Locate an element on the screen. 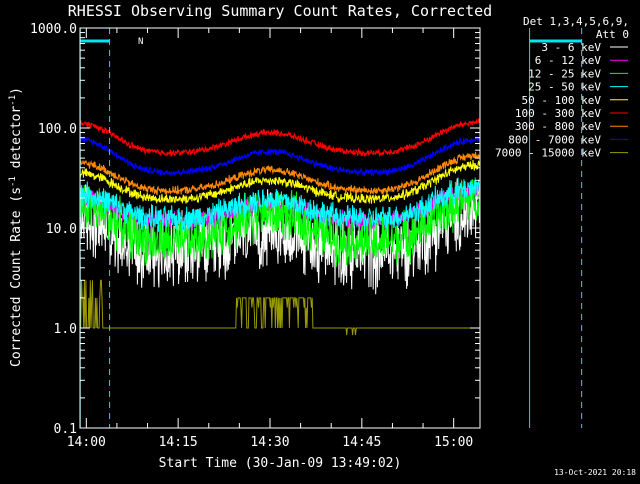 The width and height of the screenshot is (640, 484). x-tick-label: 14:15 is located at coordinates (178, 442).